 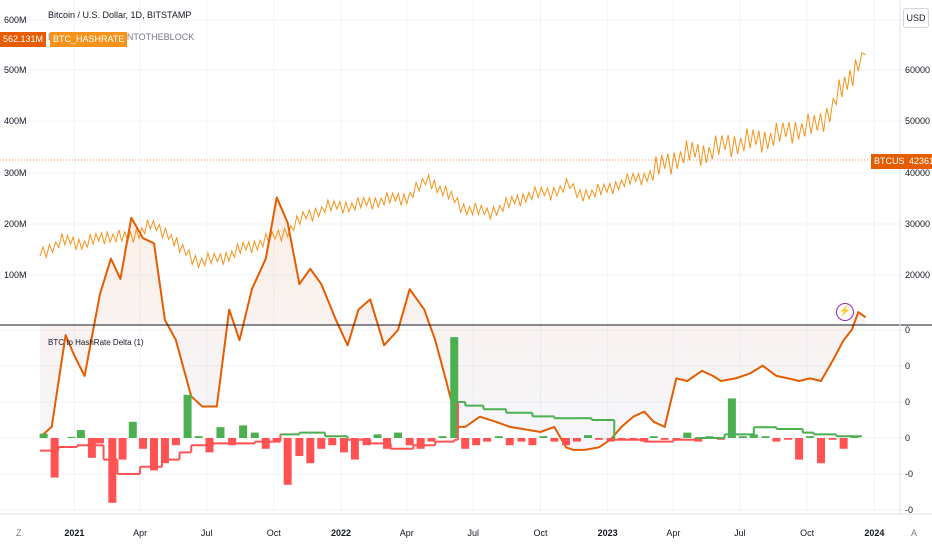 I want to click on currency-button: USD, so click(x=916, y=18).